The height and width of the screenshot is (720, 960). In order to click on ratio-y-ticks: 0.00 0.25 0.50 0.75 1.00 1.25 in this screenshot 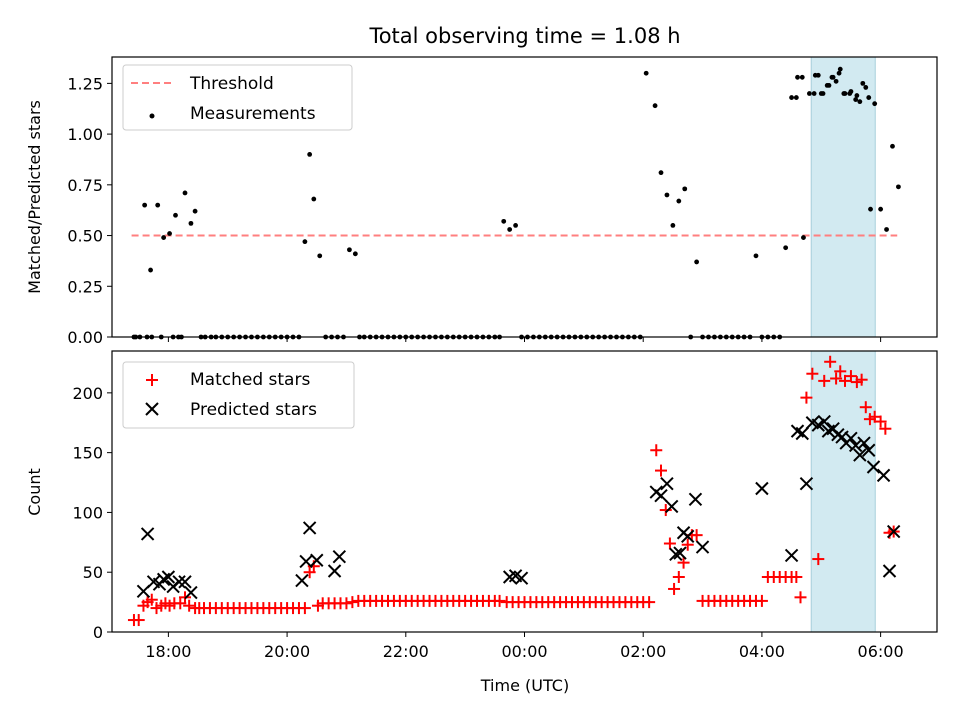, I will do `click(89, 210)`.